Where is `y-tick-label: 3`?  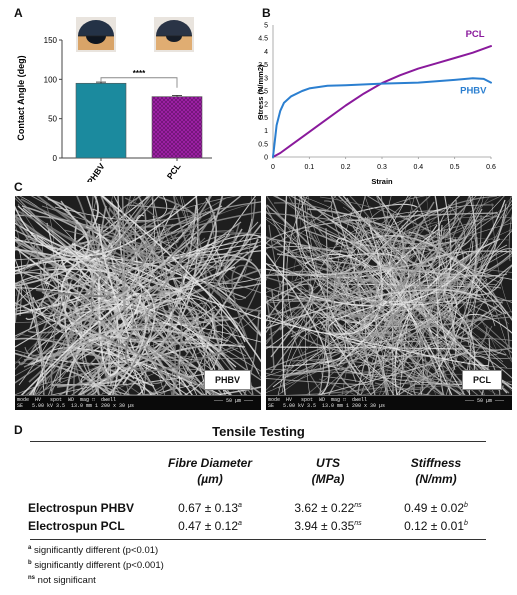 y-tick-label: 3 is located at coordinates (266, 78).